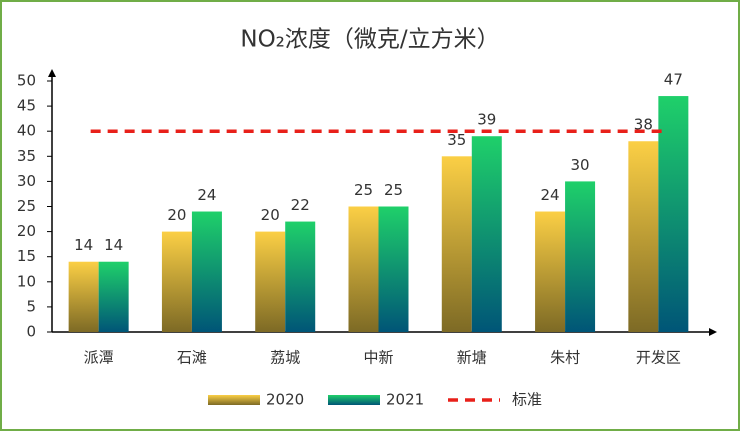  Describe the element at coordinates (565, 358) in the screenshot. I see `x-tick-label: 朱村` at that location.